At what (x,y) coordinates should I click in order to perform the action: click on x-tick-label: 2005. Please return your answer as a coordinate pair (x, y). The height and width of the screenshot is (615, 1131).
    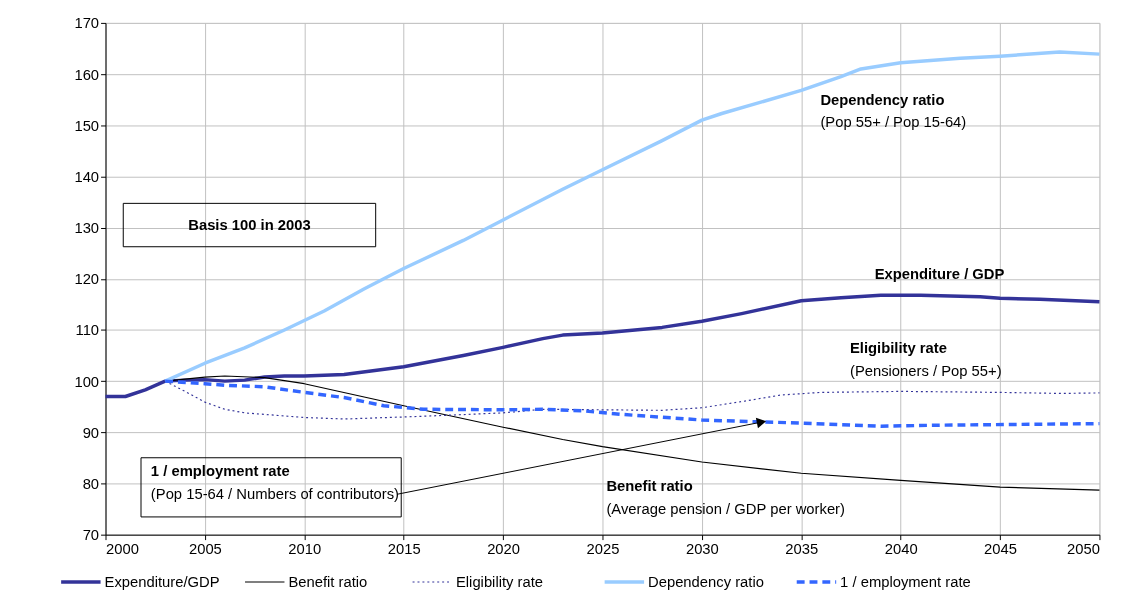
    Looking at the image, I should click on (205, 548).